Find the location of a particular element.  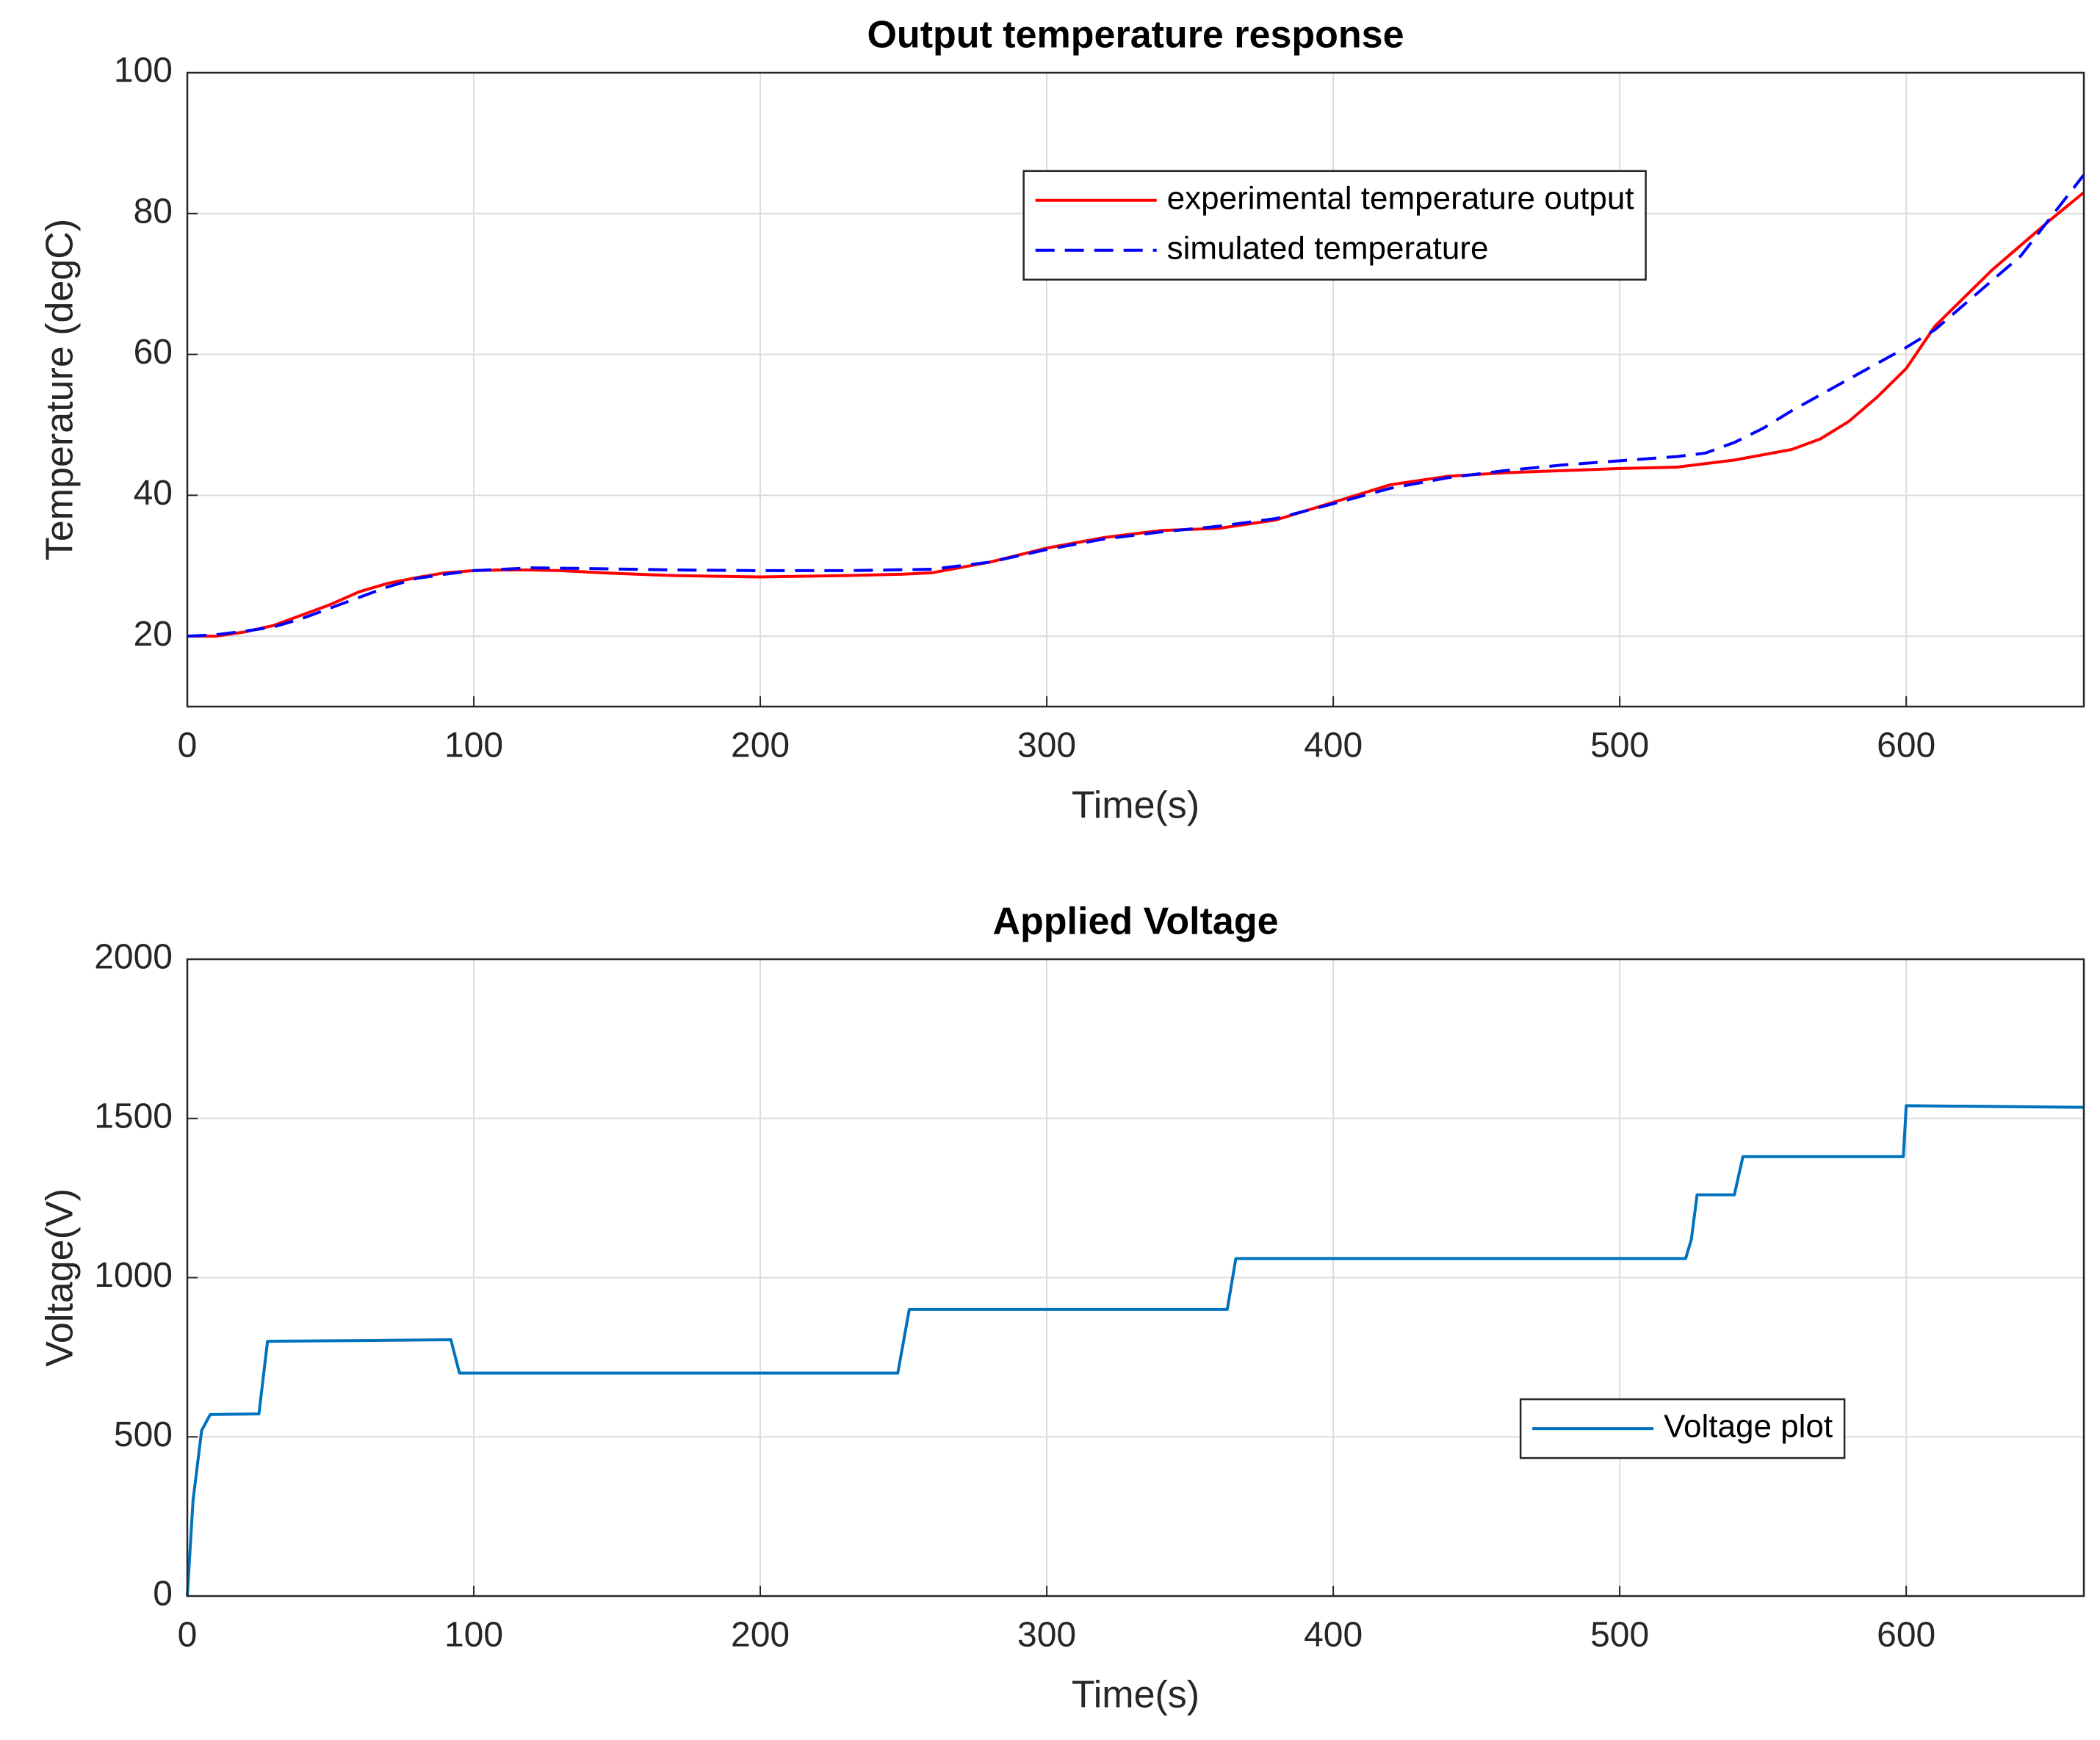

y-tick-label: 1000 is located at coordinates (133, 1275).